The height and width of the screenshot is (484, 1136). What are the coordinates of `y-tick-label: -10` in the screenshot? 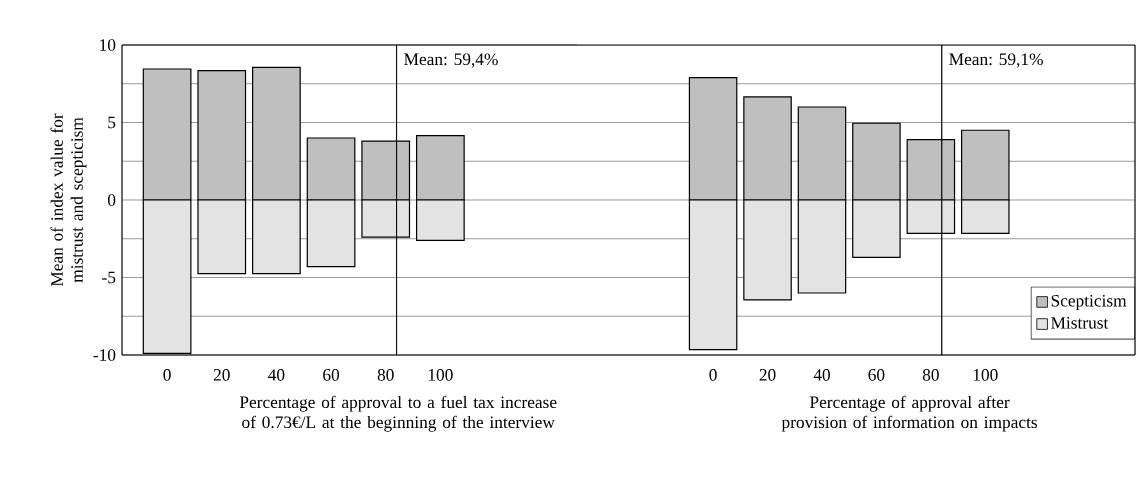 It's located at (104, 355).